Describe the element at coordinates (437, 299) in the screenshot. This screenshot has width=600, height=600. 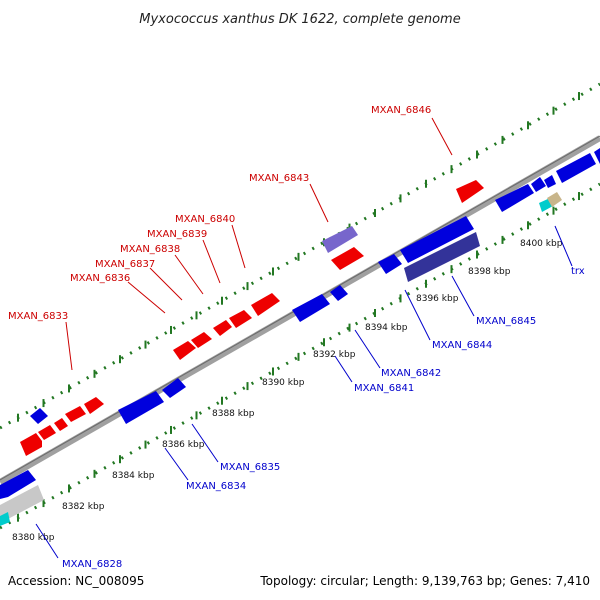
I see `tick-label: 8396 kbp` at that location.